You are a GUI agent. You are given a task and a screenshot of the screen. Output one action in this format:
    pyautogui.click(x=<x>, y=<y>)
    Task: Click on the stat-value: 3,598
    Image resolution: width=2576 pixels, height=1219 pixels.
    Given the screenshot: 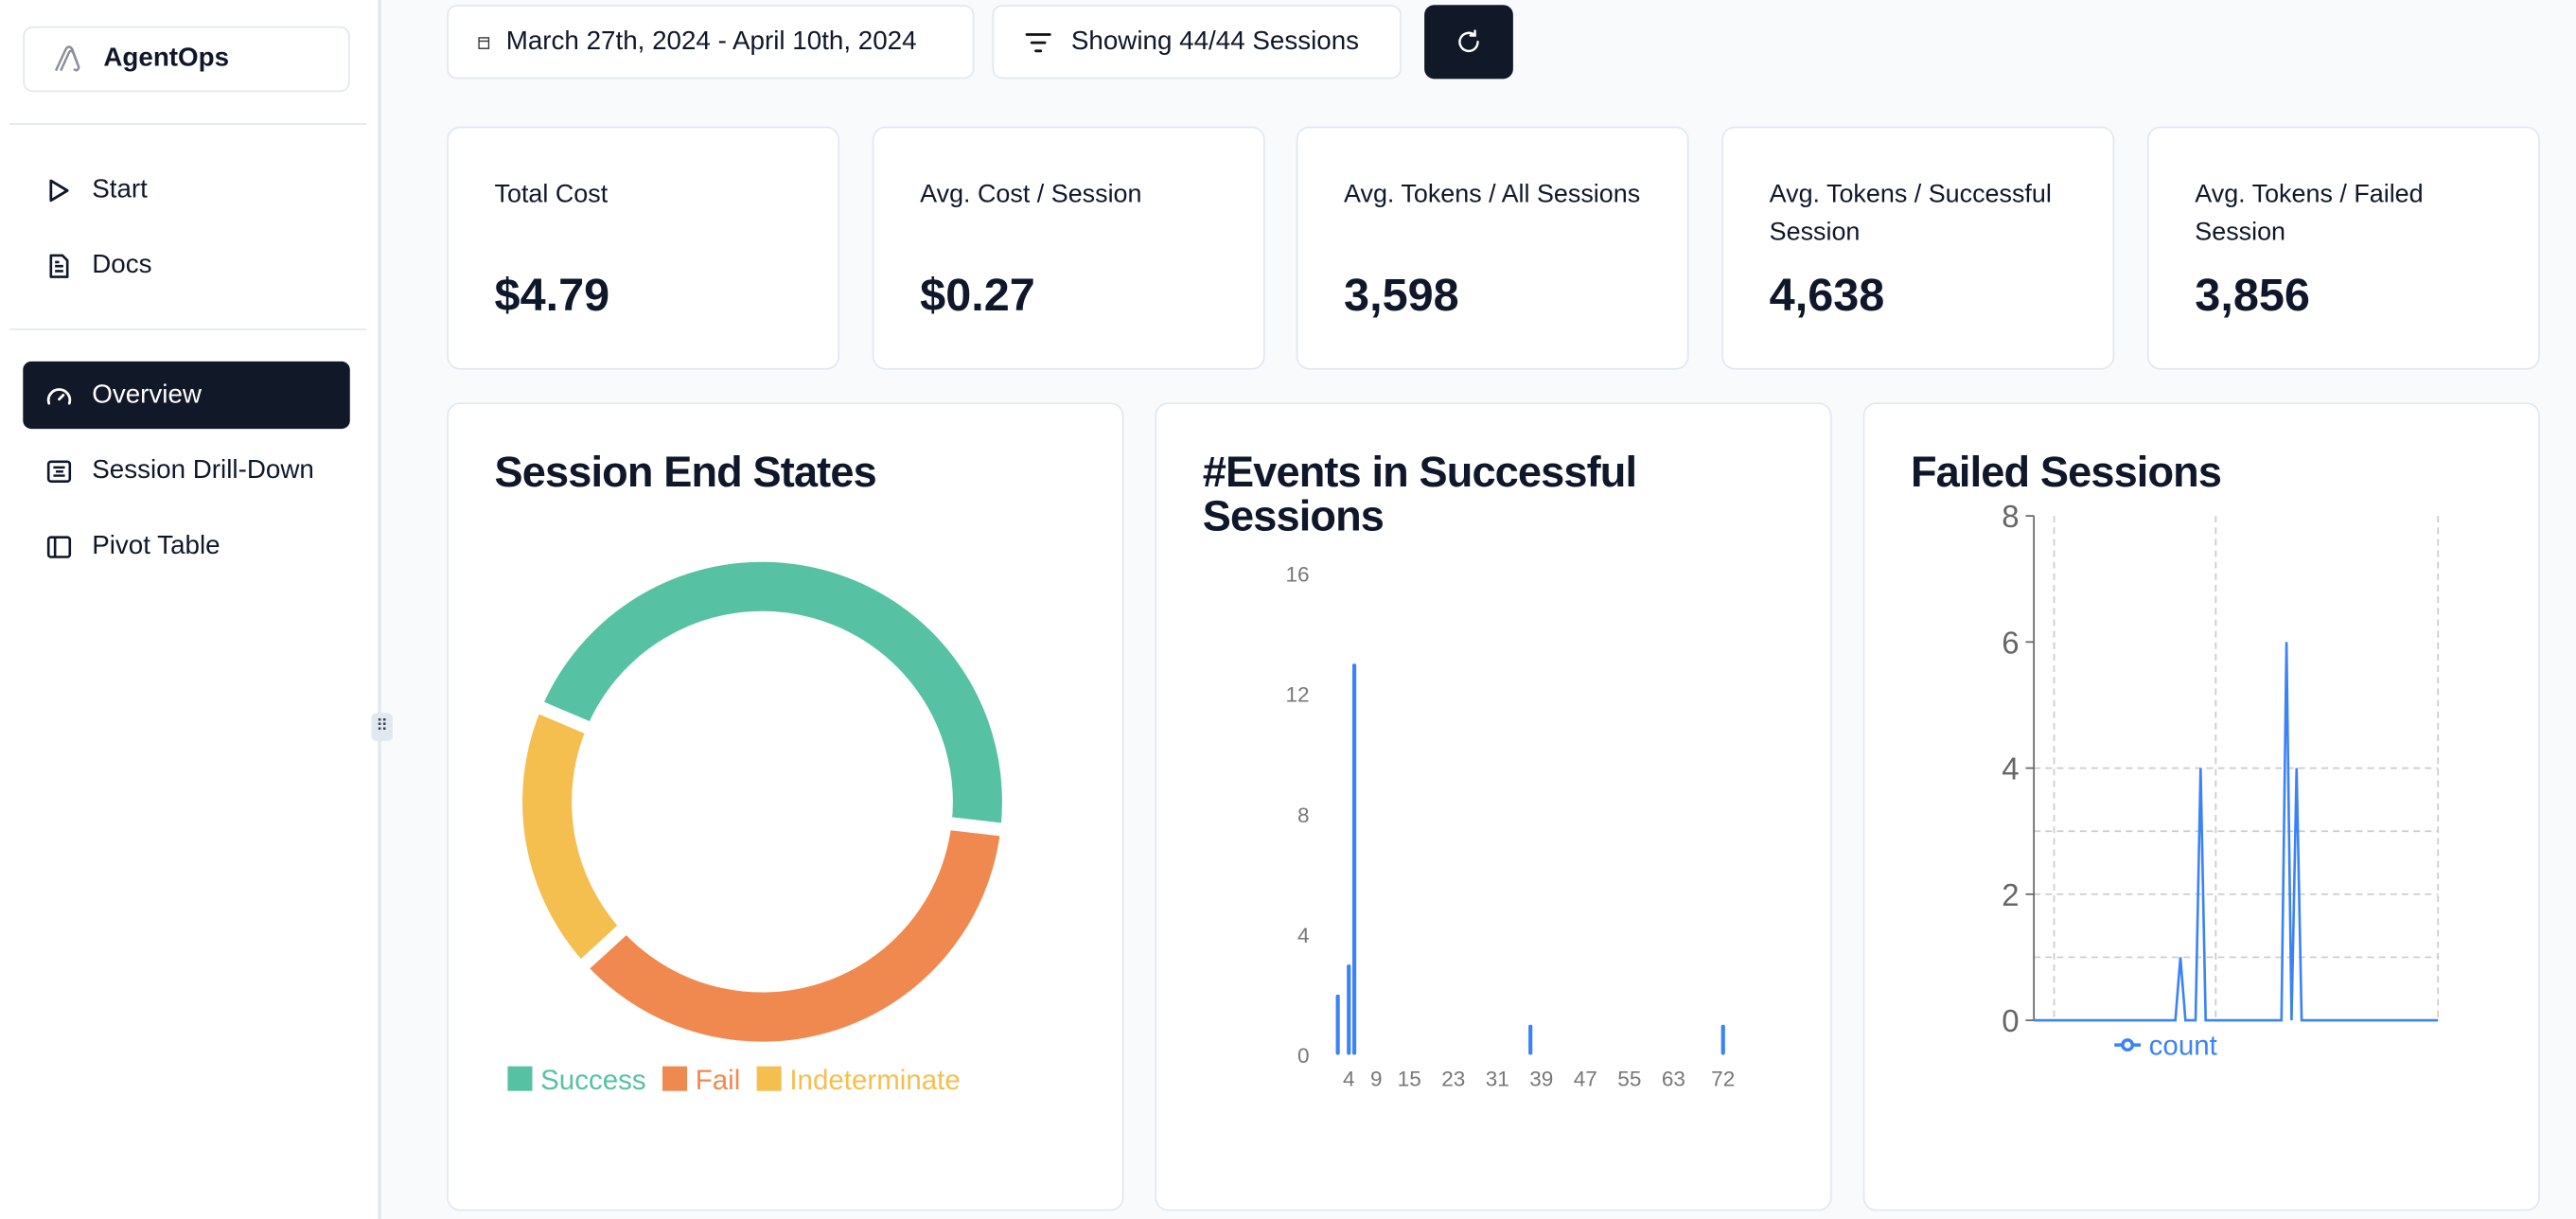 What is the action you would take?
    pyautogui.click(x=1401, y=295)
    